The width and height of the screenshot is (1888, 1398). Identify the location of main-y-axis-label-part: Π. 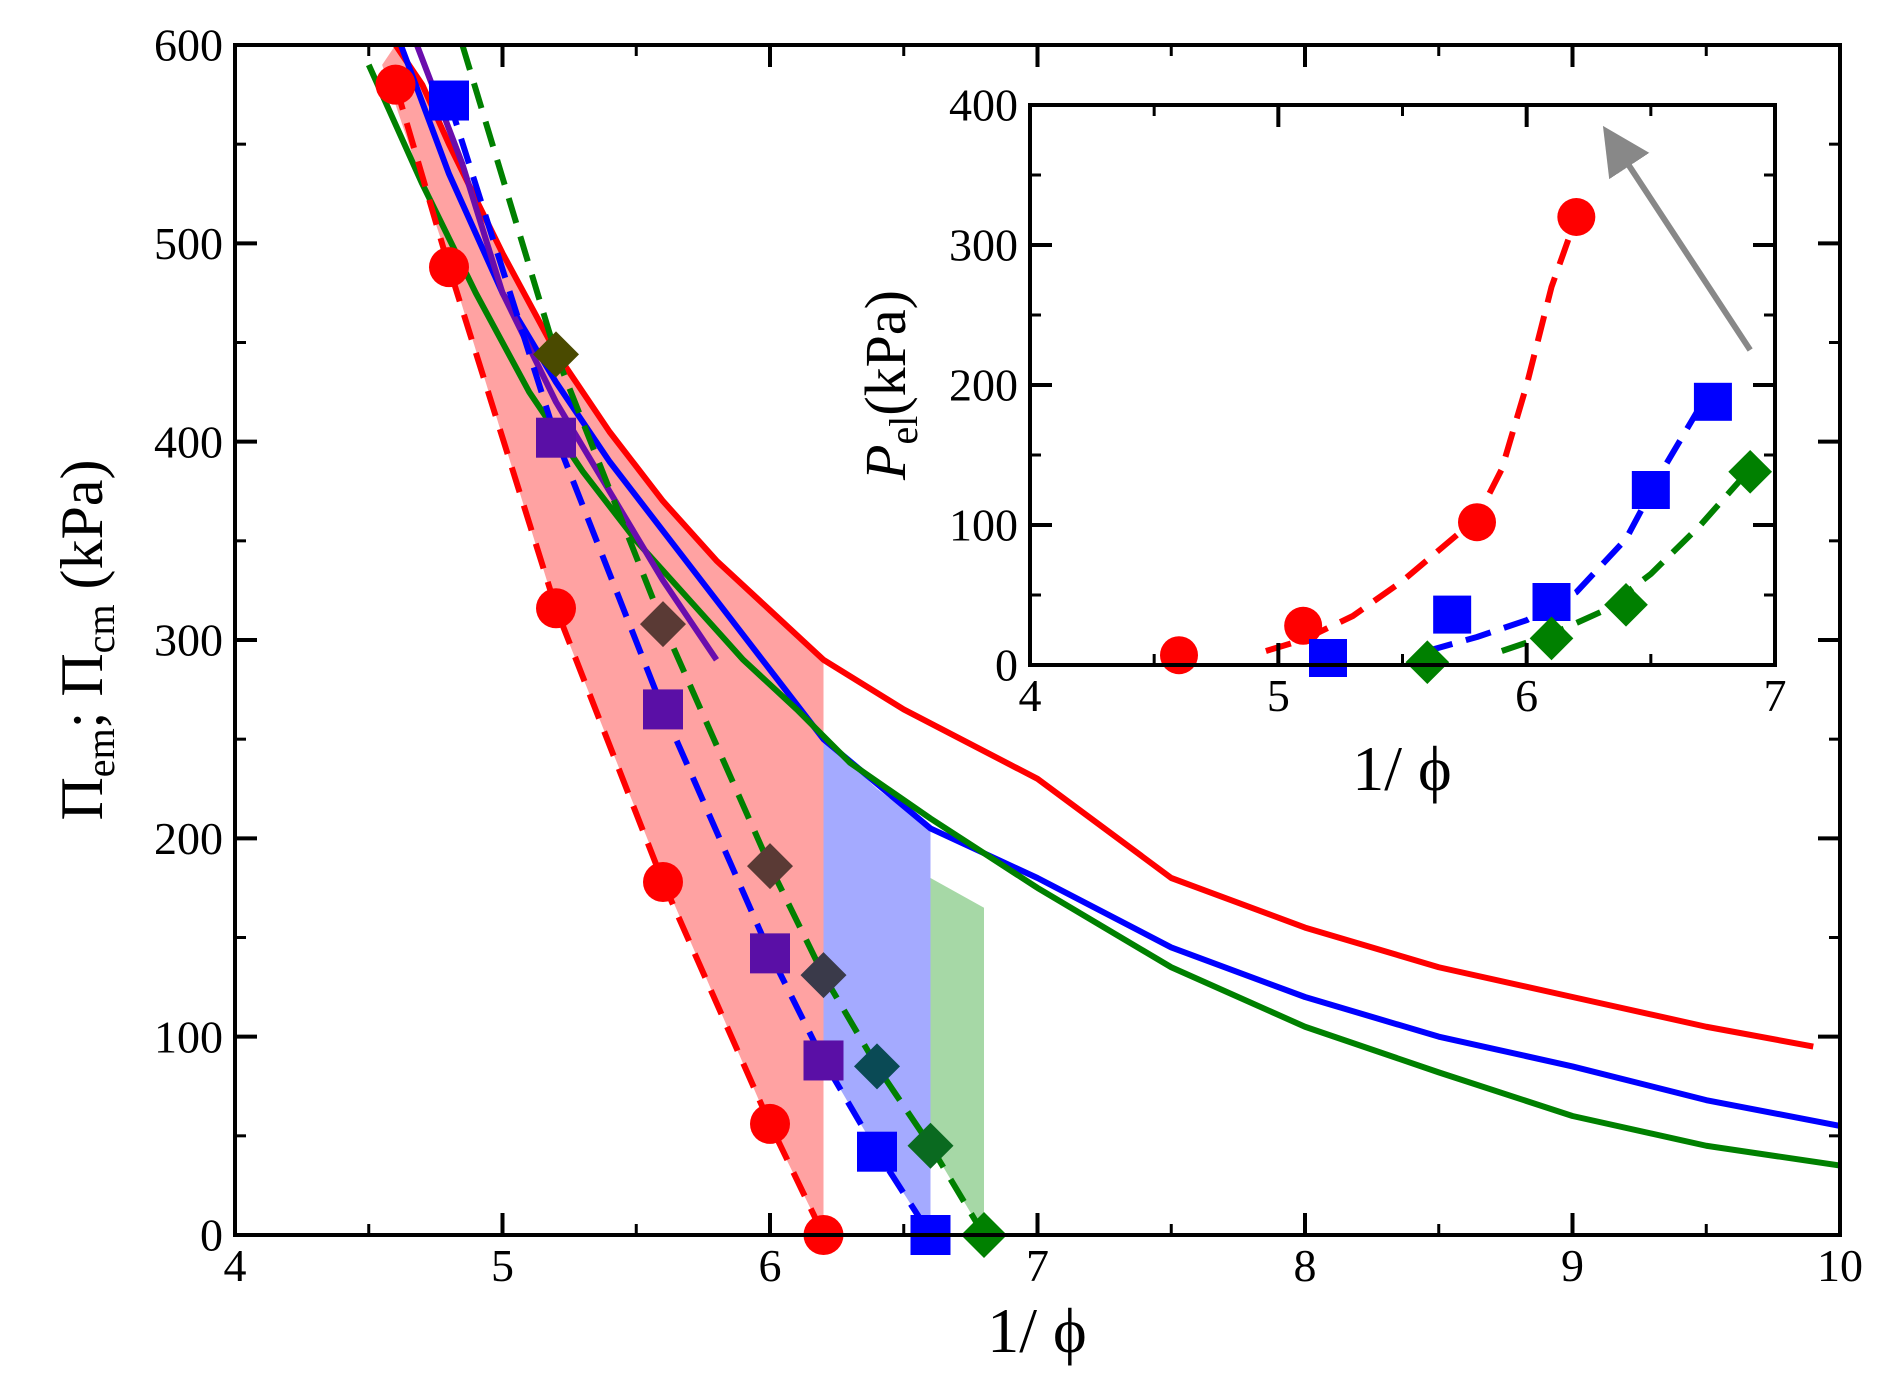
(82, 798).